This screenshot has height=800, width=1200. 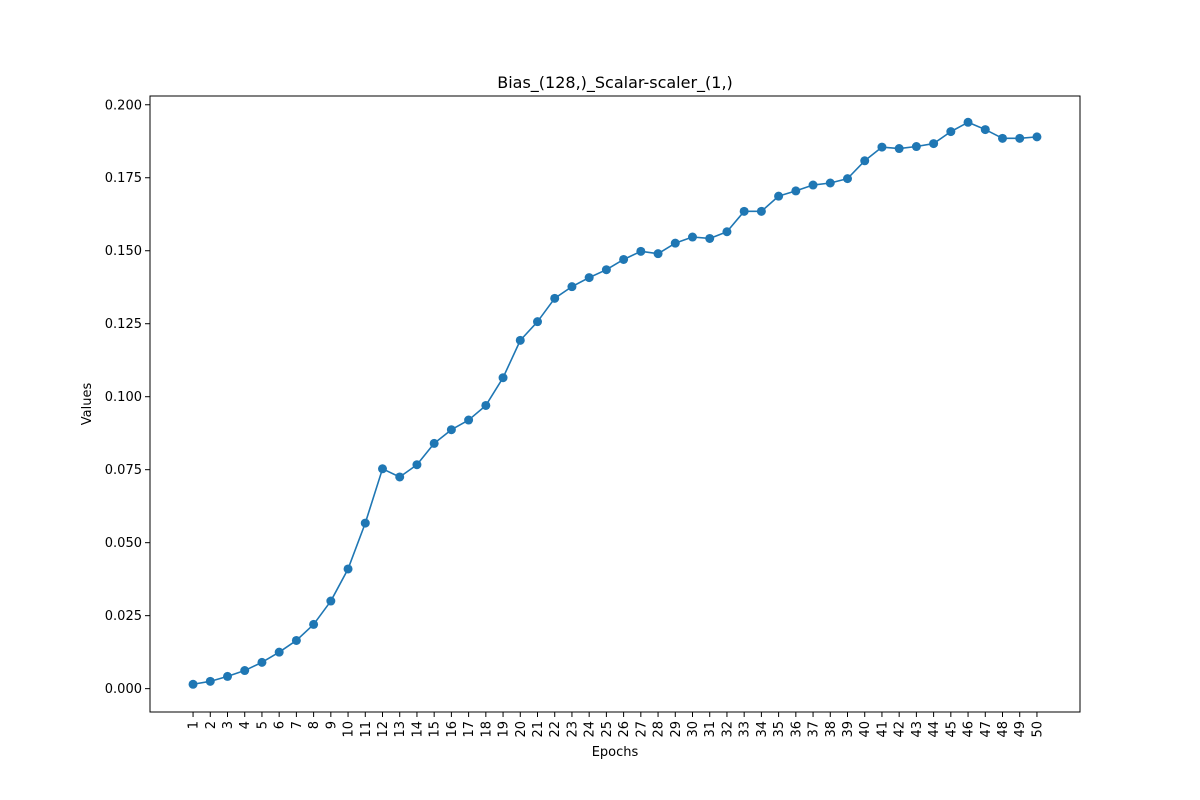 What do you see at coordinates (796, 729) in the screenshot?
I see `x-tick-label: 36` at bounding box center [796, 729].